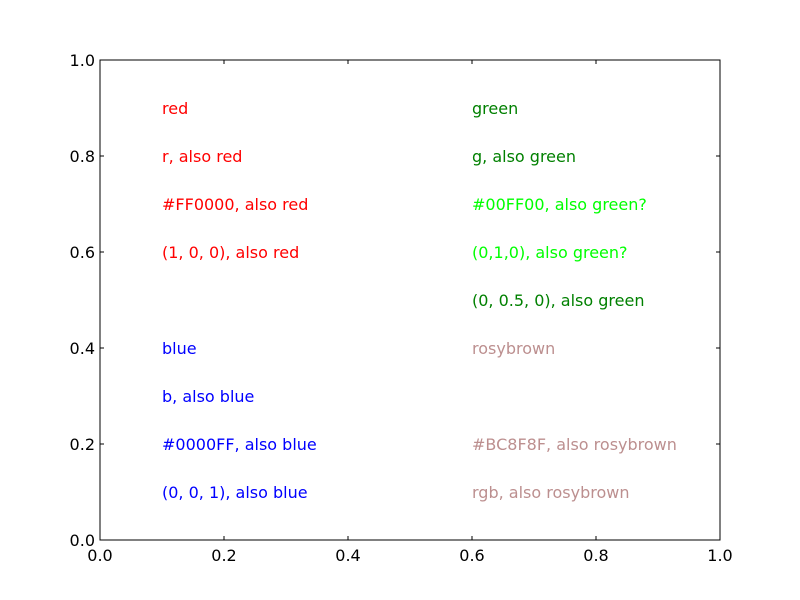  I want to click on annotation-text: blue, so click(179, 348).